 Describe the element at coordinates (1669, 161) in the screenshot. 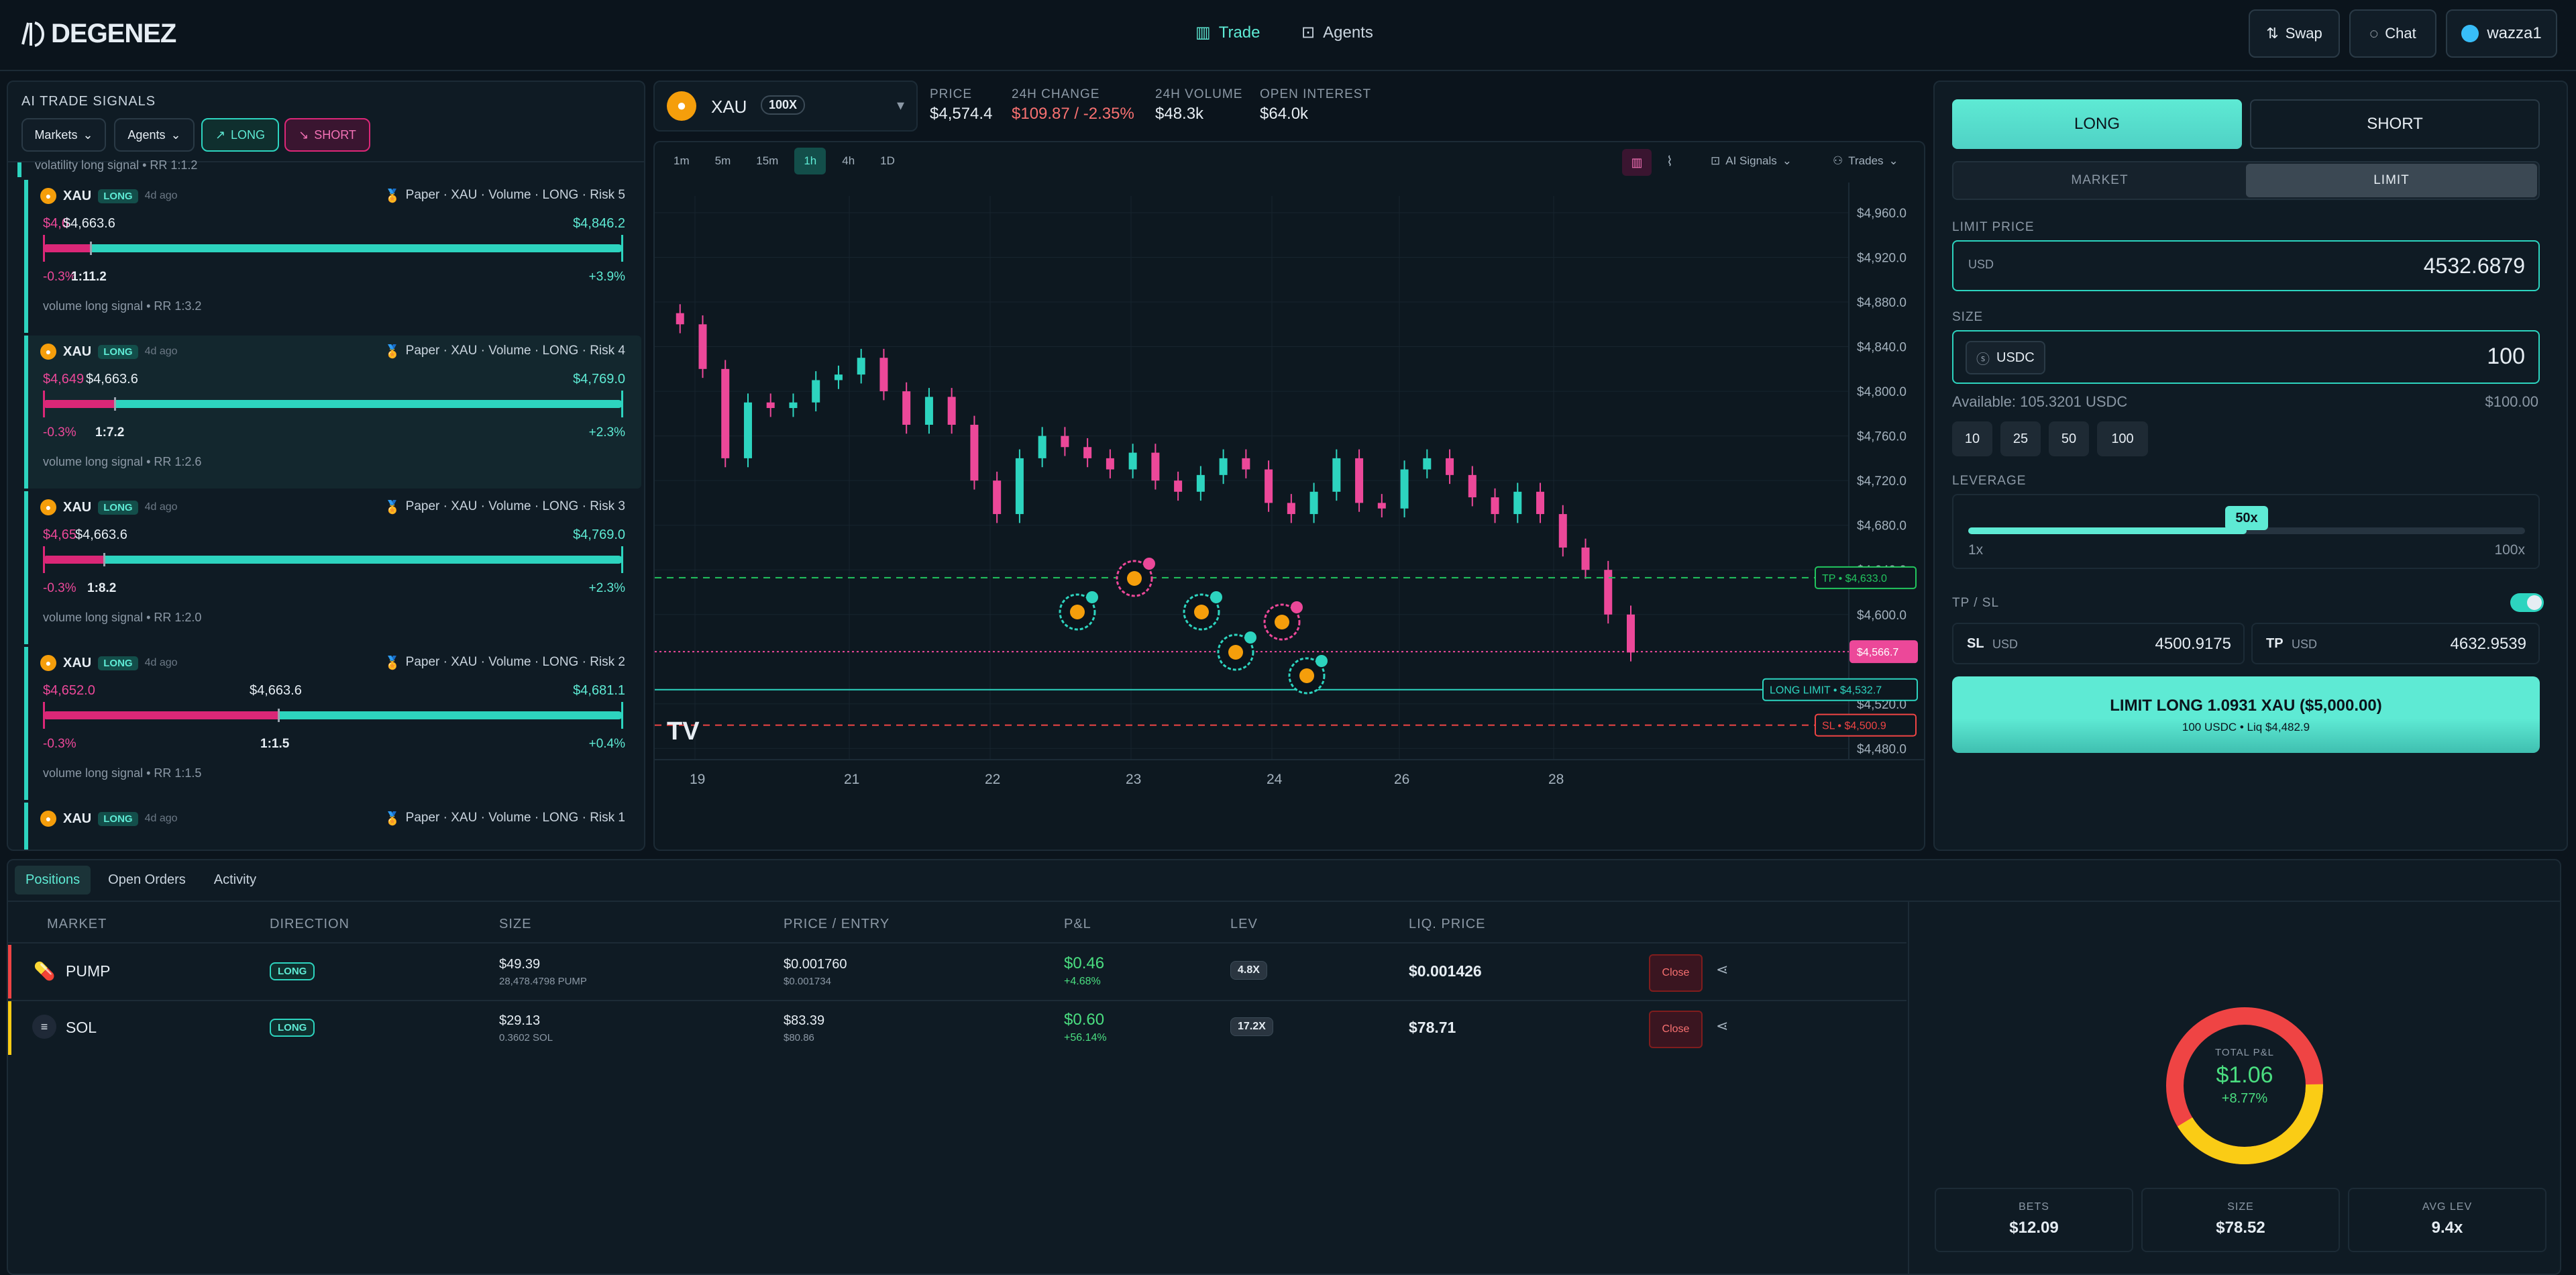

I see `line-chart-icon: ⌇` at that location.